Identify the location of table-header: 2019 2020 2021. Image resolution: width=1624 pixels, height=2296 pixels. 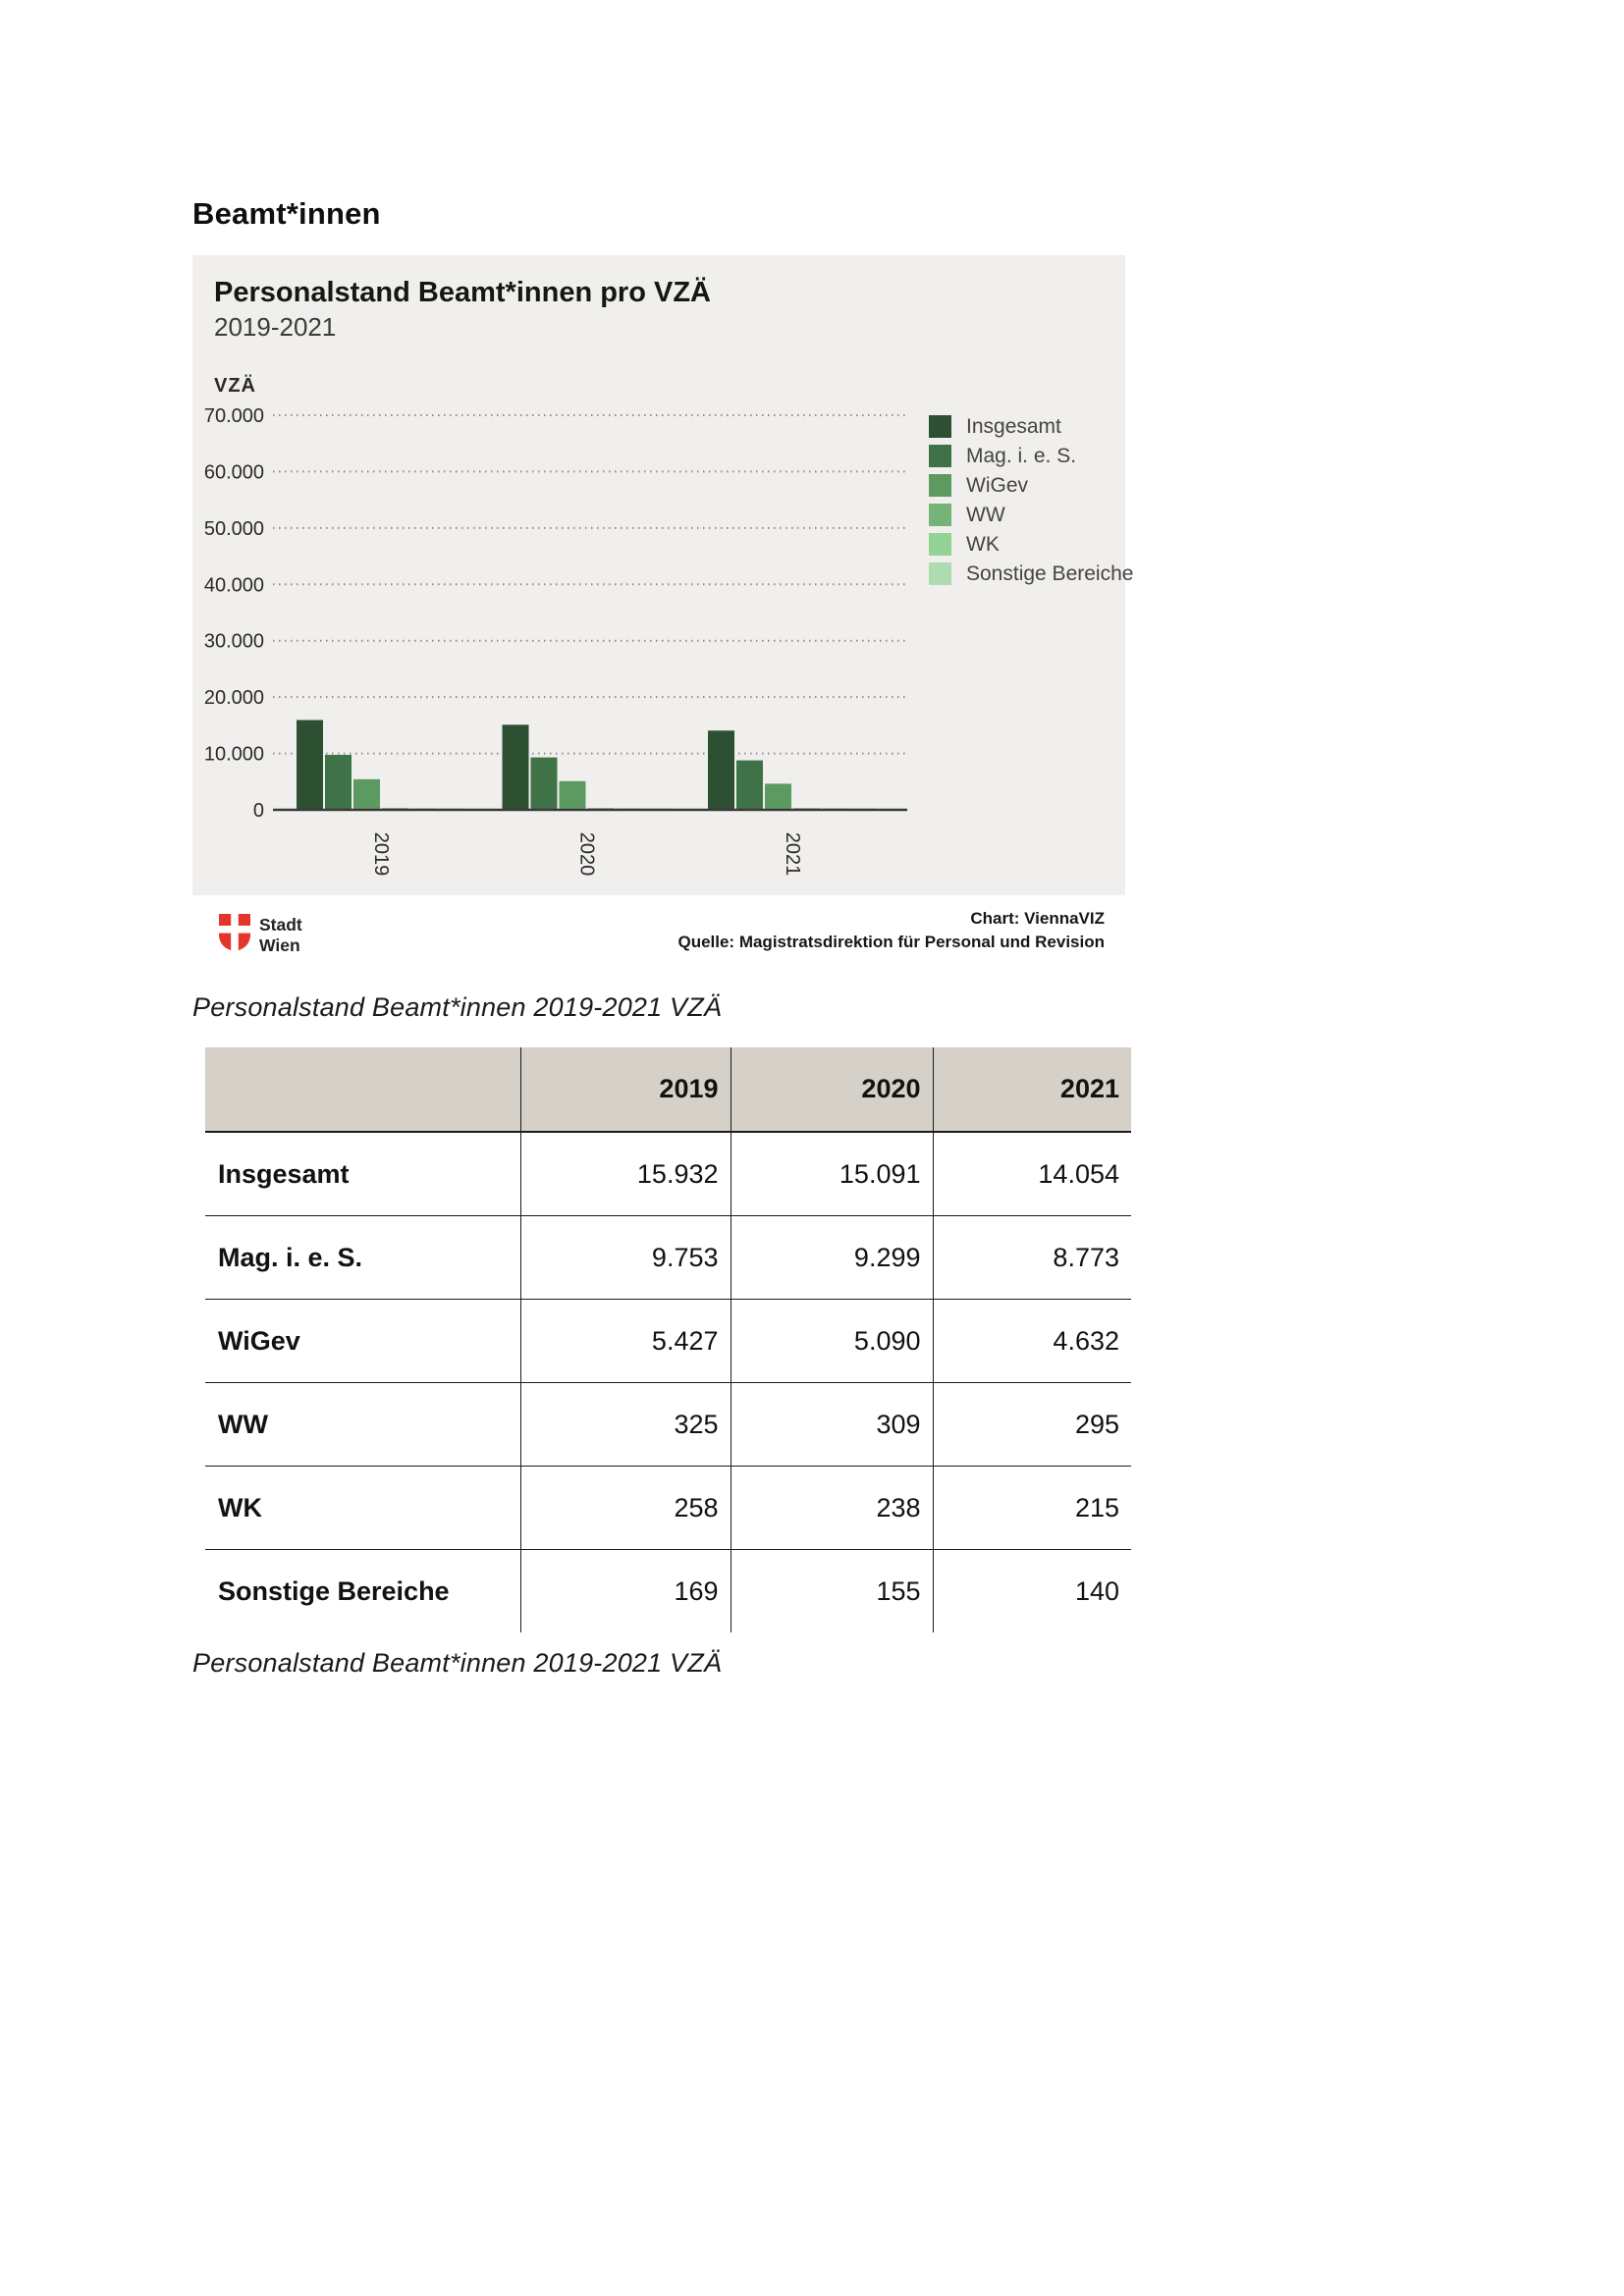
(668, 1090).